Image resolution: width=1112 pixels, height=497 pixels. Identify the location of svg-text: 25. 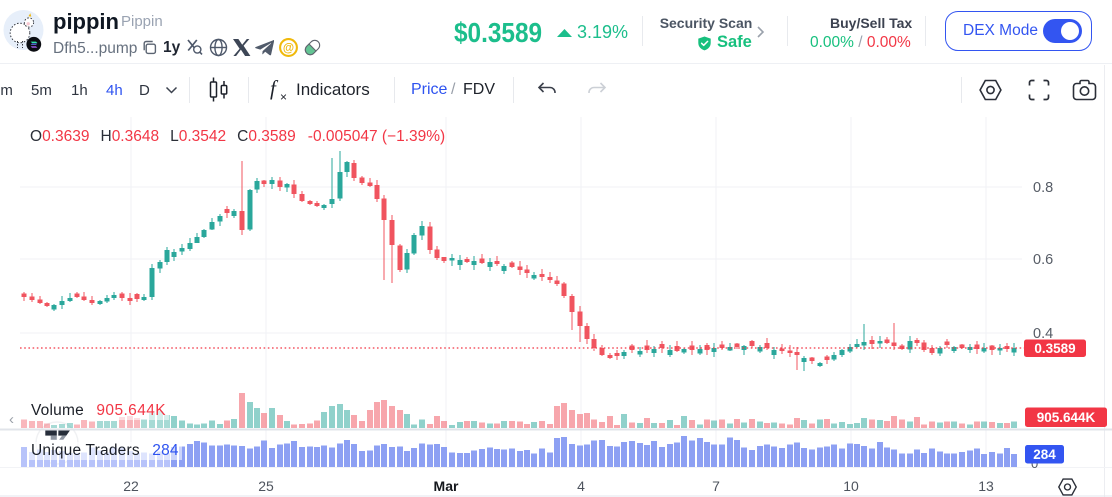
(266, 486).